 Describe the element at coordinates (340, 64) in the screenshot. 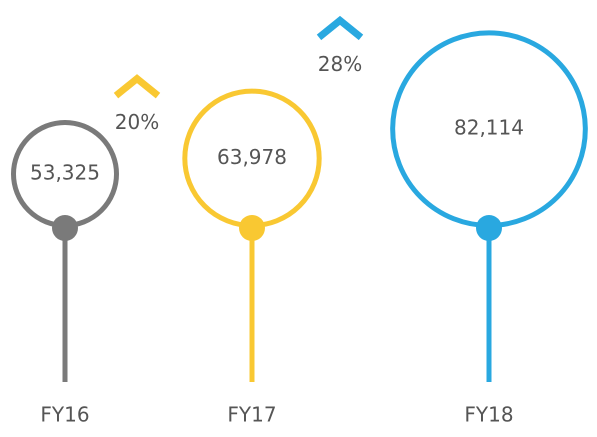

I see `growth-label: 28%` at that location.